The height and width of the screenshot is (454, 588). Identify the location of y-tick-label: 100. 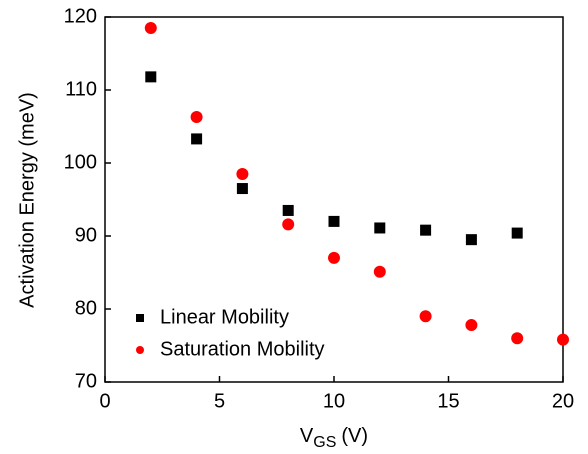
(80, 162).